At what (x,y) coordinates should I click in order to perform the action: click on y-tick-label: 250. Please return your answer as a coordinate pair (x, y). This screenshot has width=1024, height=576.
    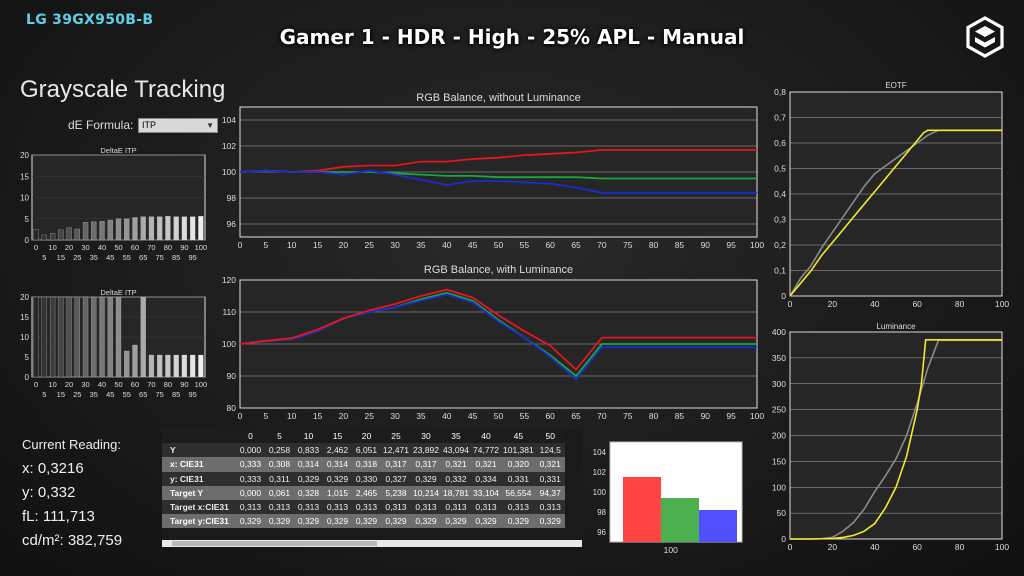
    Looking at the image, I should click on (779, 410).